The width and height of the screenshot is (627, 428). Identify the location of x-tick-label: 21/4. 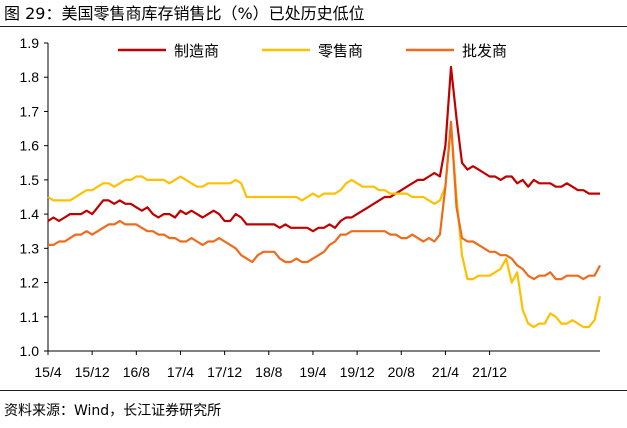
(445, 372).